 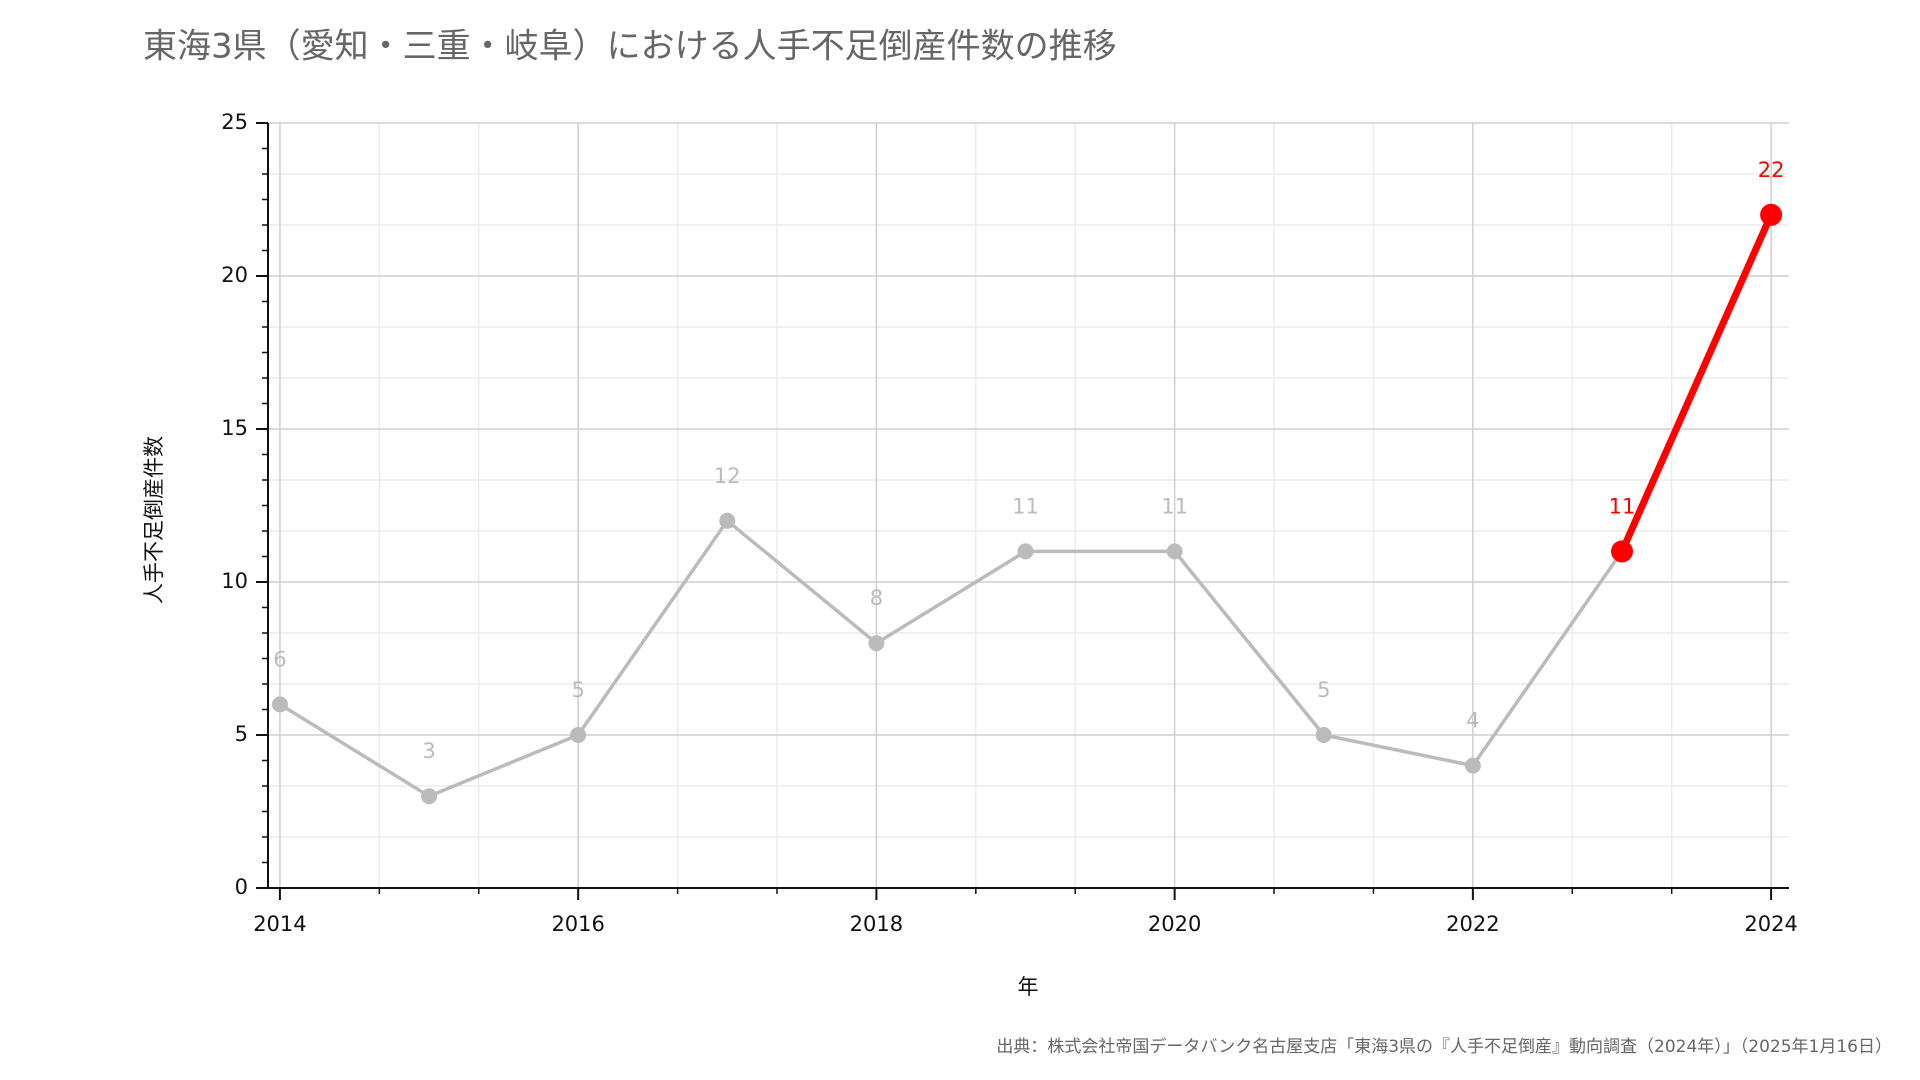 I want to click on y-tick-label: 0, so click(x=241, y=887).